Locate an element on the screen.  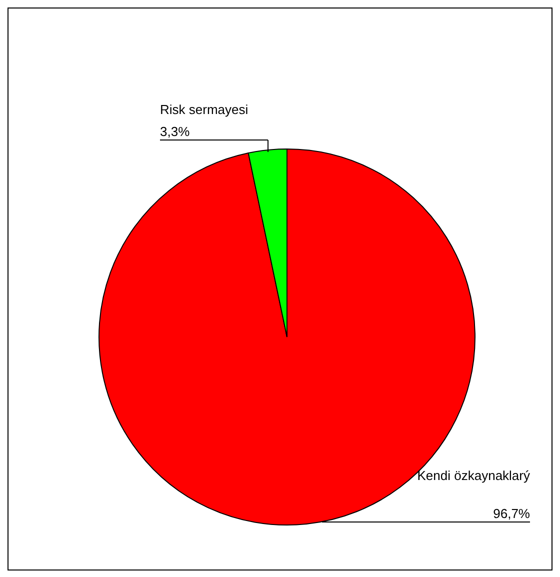
data-label: 96,7% is located at coordinates (511, 513).